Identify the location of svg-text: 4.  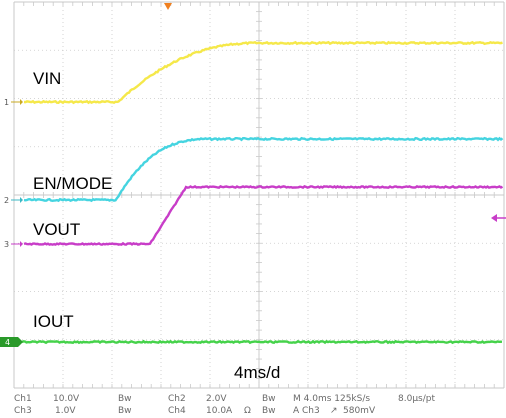
(7, 342).